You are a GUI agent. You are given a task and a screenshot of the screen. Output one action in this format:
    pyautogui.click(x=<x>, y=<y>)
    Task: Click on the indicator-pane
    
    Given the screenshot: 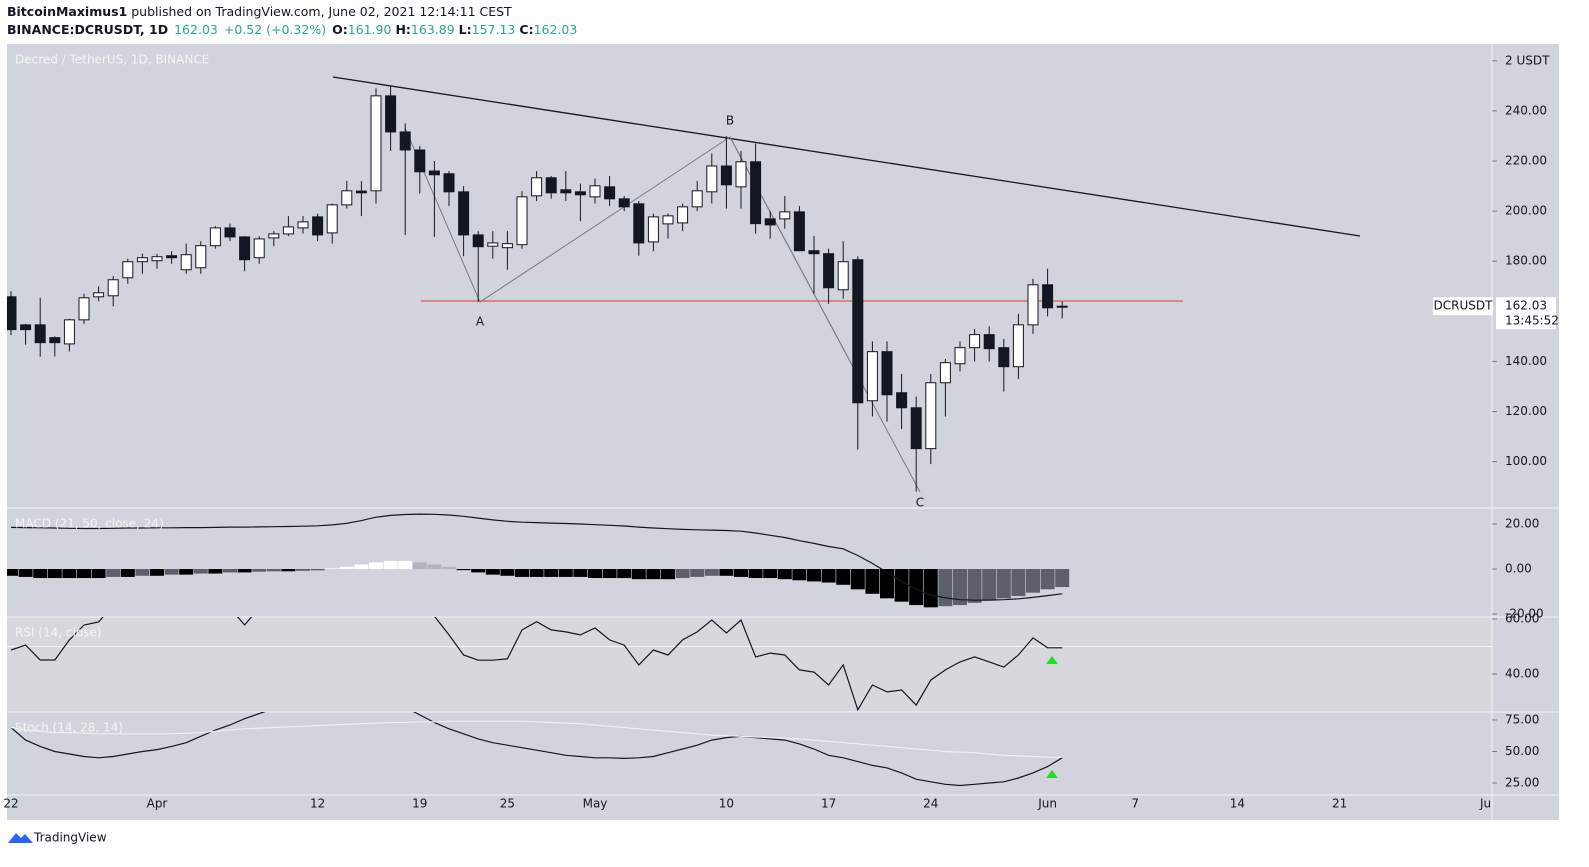 What is the action you would take?
    pyautogui.click(x=538, y=560)
    